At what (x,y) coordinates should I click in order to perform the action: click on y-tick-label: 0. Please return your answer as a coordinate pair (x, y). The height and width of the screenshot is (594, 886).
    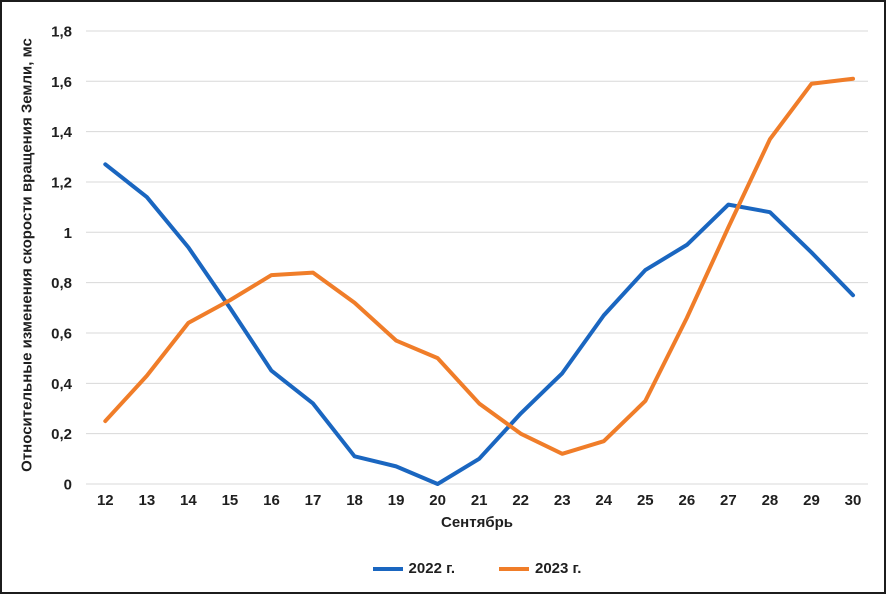
    Looking at the image, I should click on (68, 485).